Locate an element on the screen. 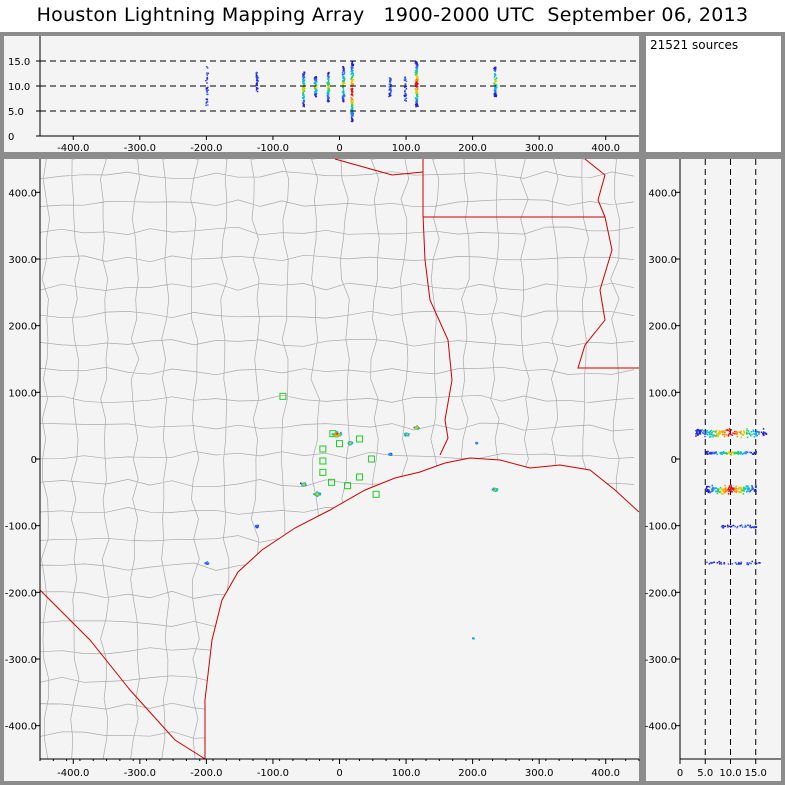  altitude-sources is located at coordinates (339, 91).